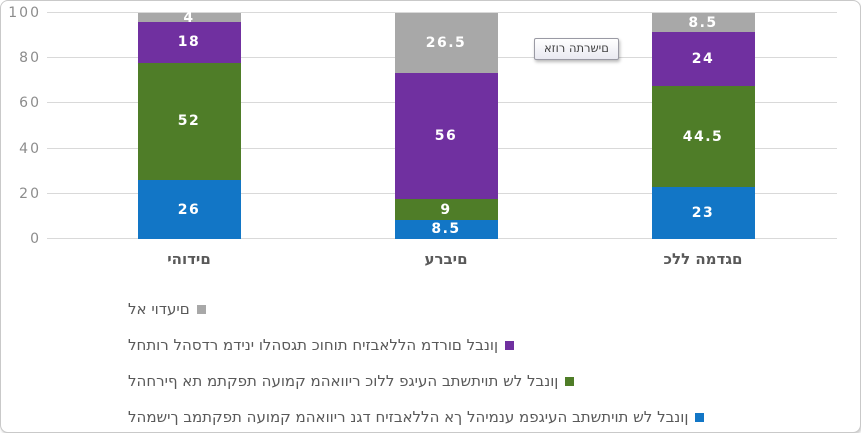 Image resolution: width=861 pixels, height=433 pixels. What do you see at coordinates (30, 193) in the screenshot?
I see `y-tick-label: 20` at bounding box center [30, 193].